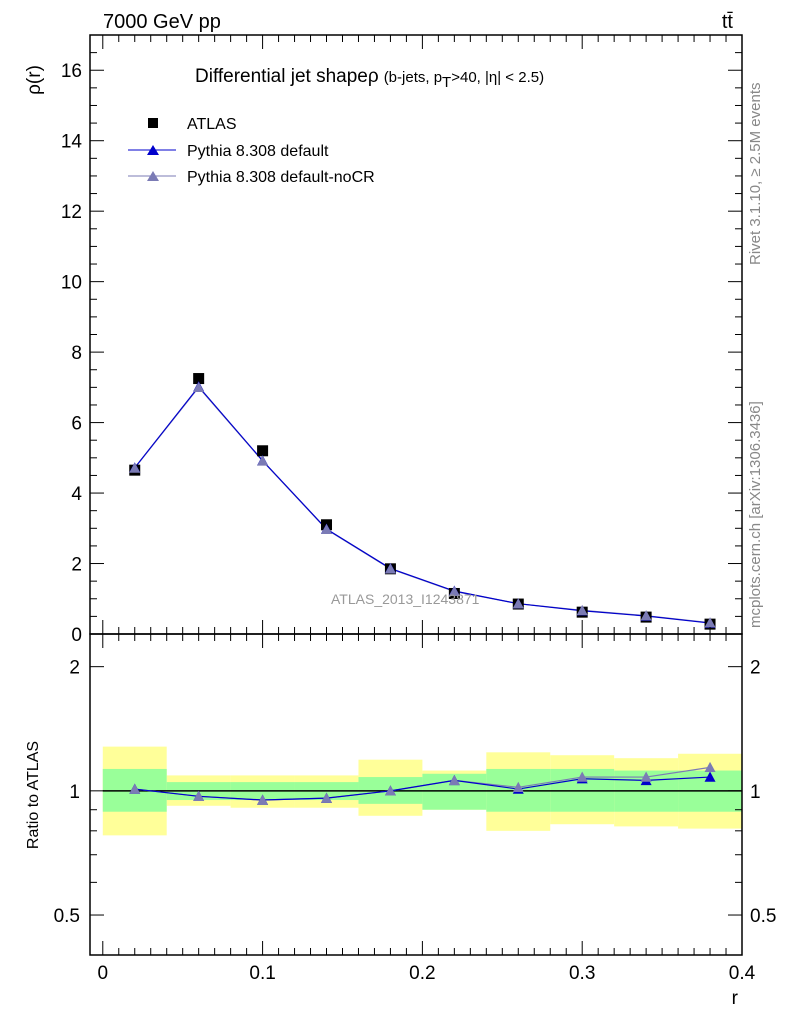 The height and width of the screenshot is (1024, 786). Describe the element at coordinates (755, 514) in the screenshot. I see `mcplots-label: mcplots.cern.ch [arXiv:1306.3436]` at that location.